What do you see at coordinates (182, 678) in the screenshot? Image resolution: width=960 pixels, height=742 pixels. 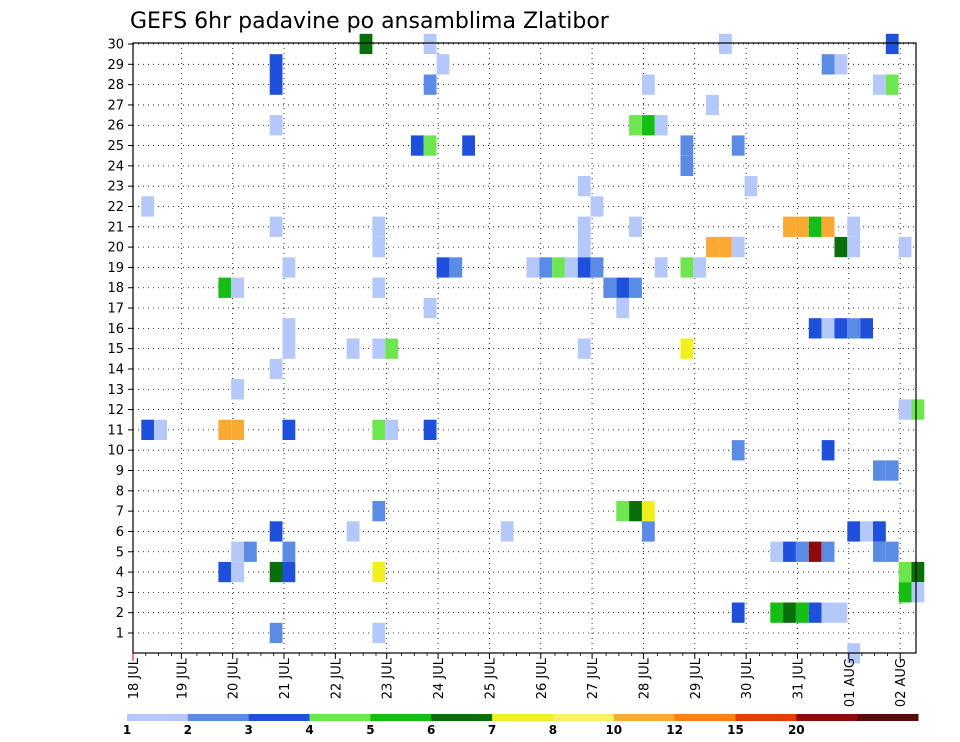 I see `x-tick-label: 19 JUL` at bounding box center [182, 678].